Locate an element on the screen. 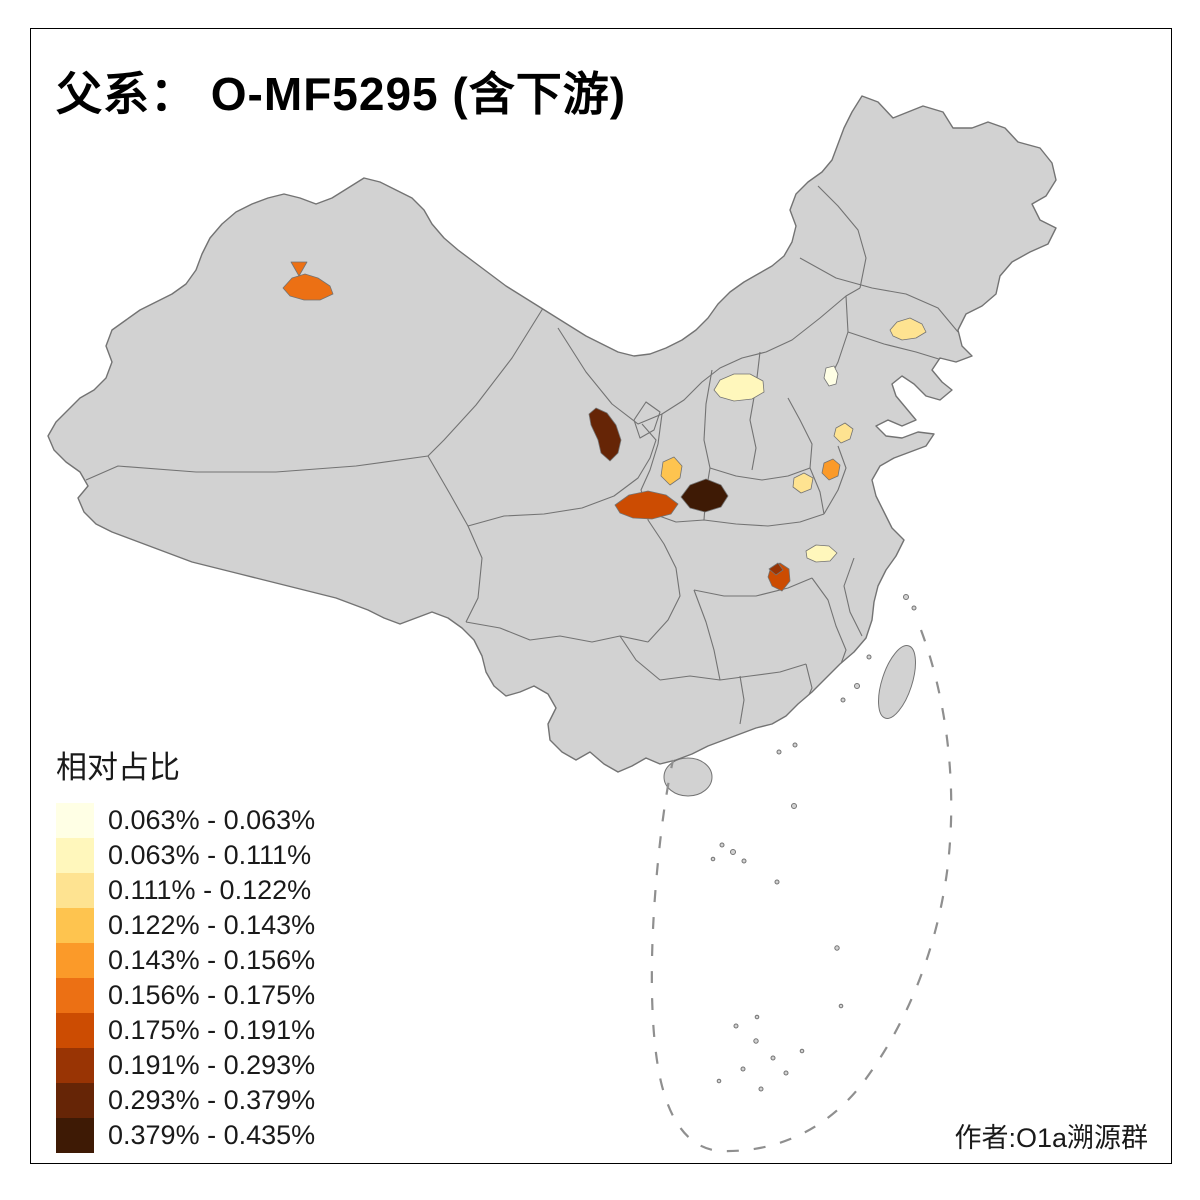  legend-range-label: 0.293% - 0.379% is located at coordinates (212, 1100).